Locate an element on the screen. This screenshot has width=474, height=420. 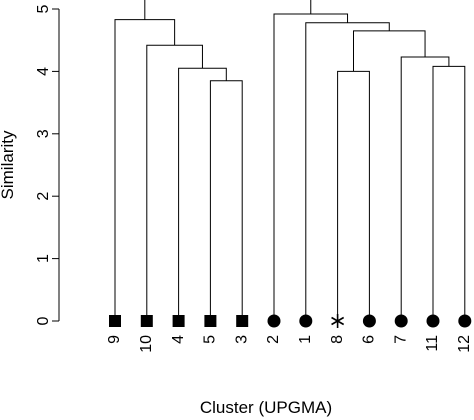
leaf-label: 5 is located at coordinates (210, 339).